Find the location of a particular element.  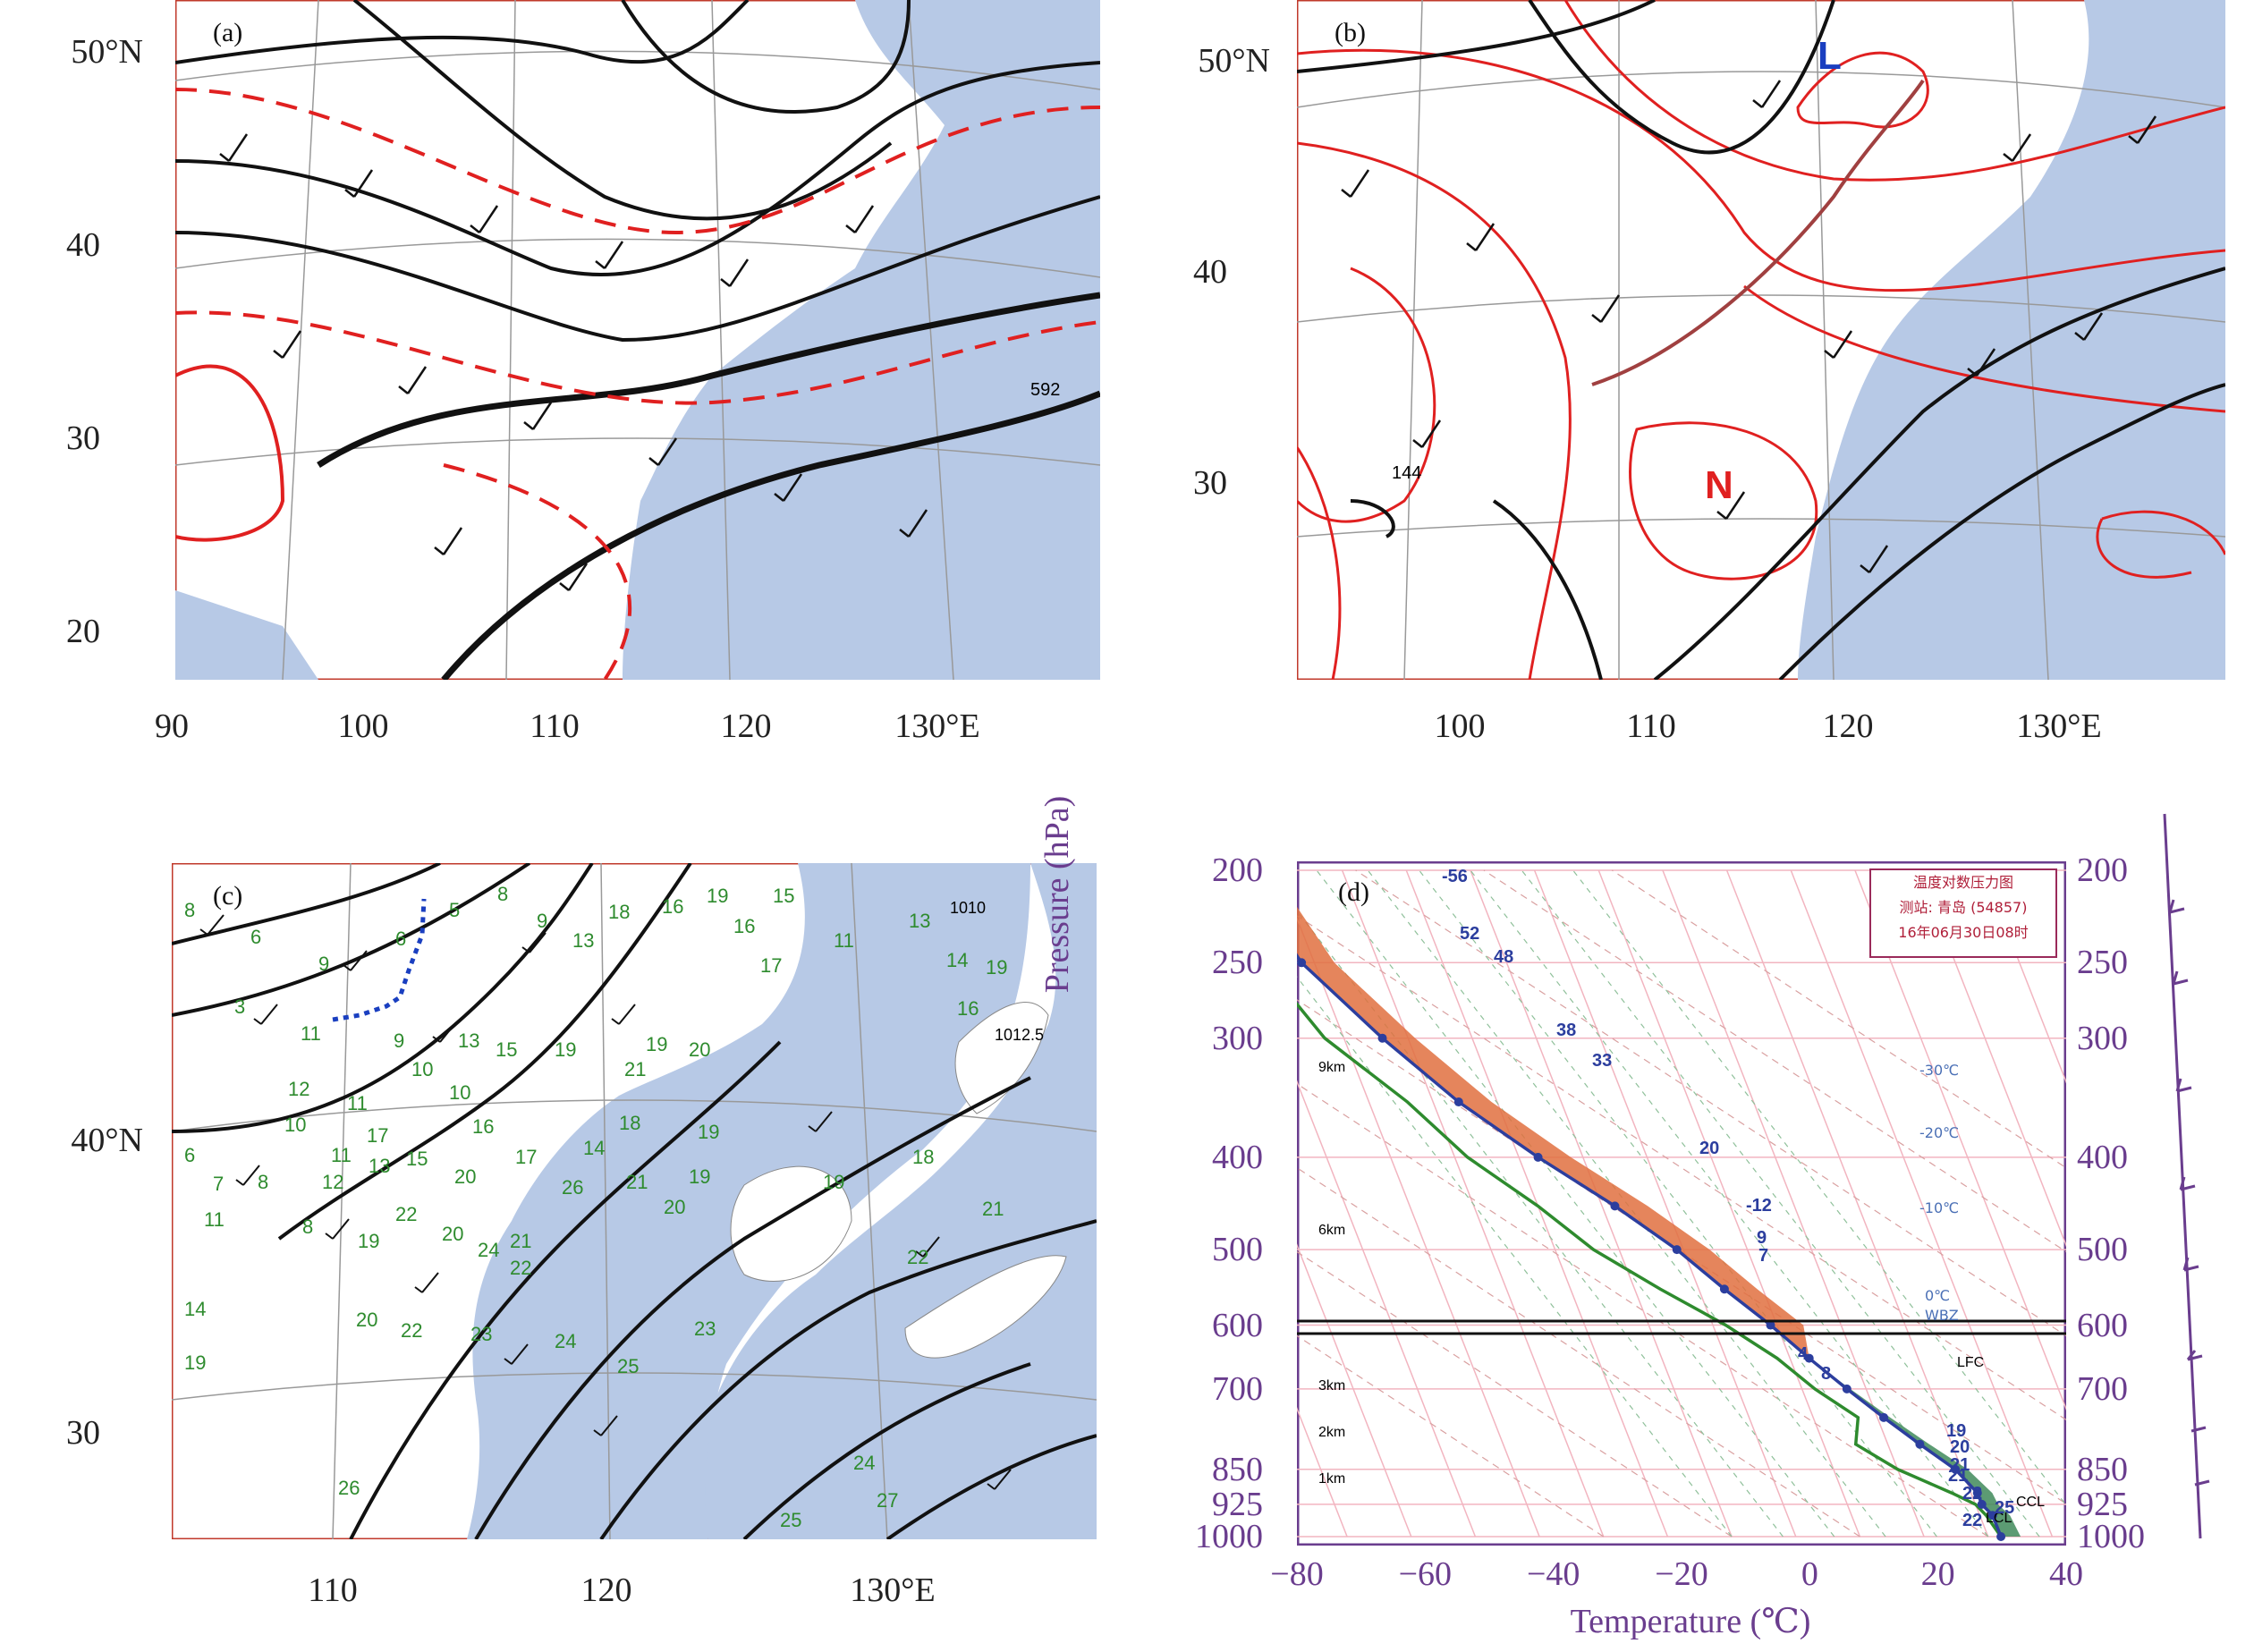

panel-a-lat-20: 20 is located at coordinates (83, 631).